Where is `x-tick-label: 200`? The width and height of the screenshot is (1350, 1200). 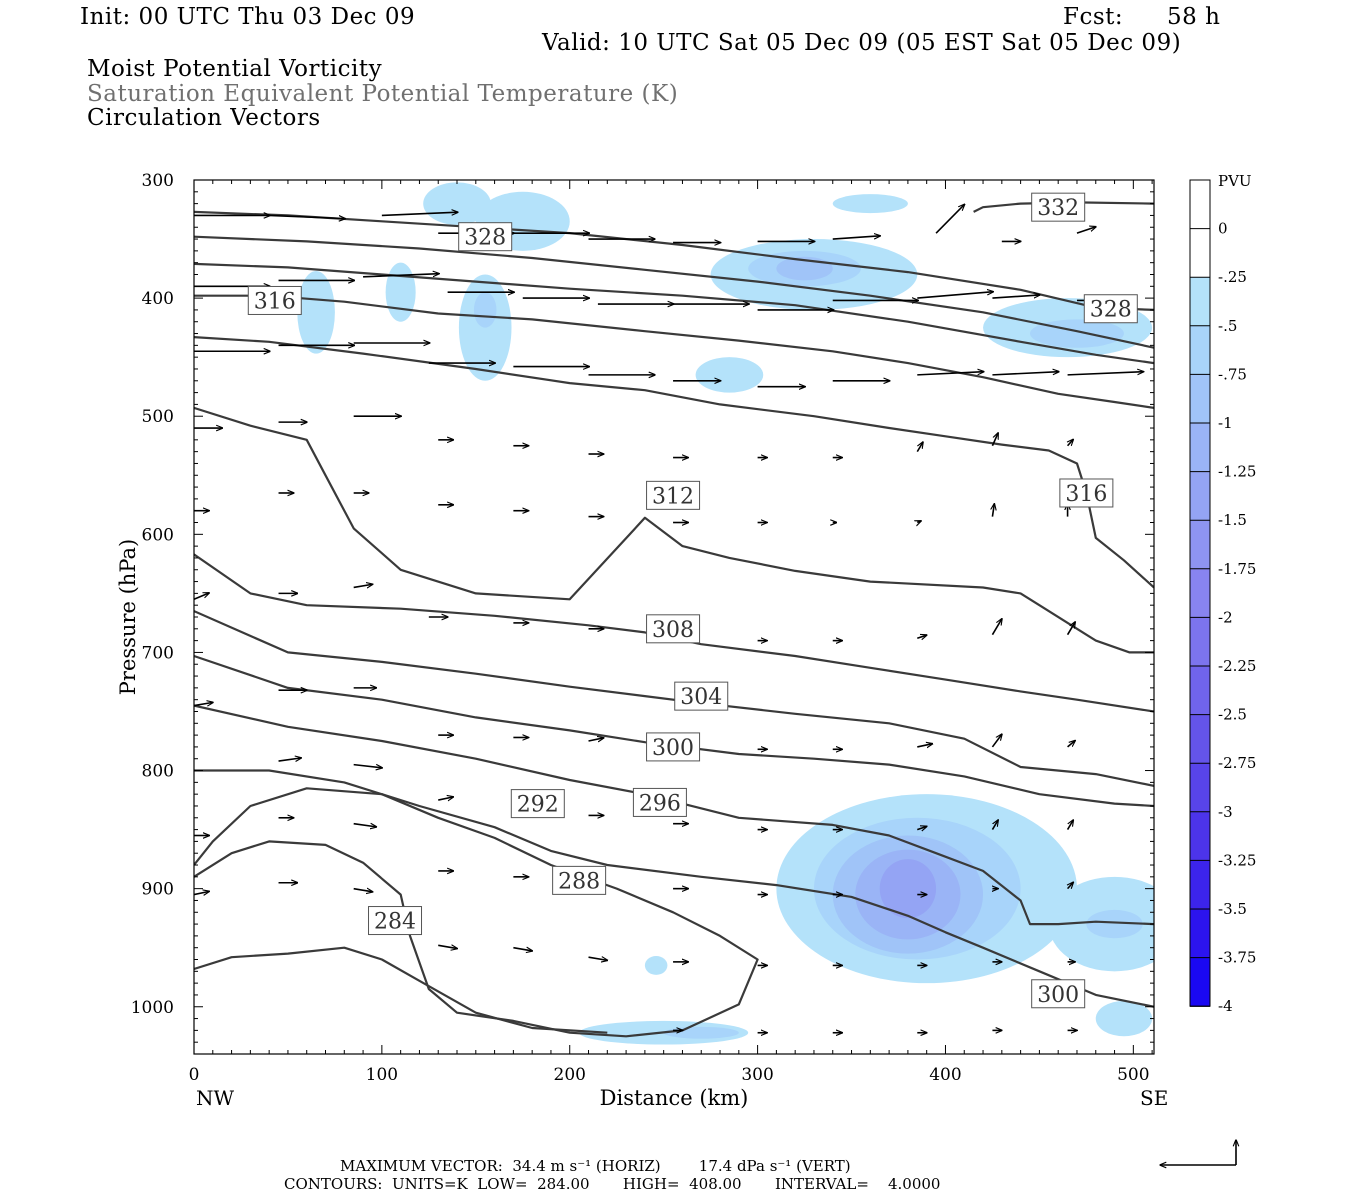 x-tick-label: 200 is located at coordinates (570, 1075).